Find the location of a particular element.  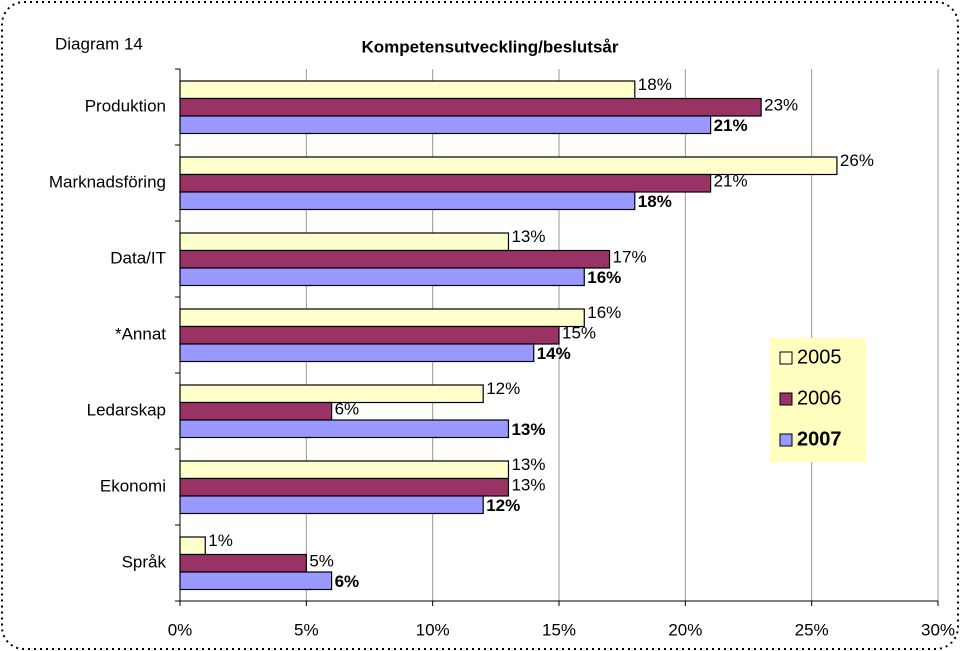

x-tick-label: 20% is located at coordinates (685, 629).